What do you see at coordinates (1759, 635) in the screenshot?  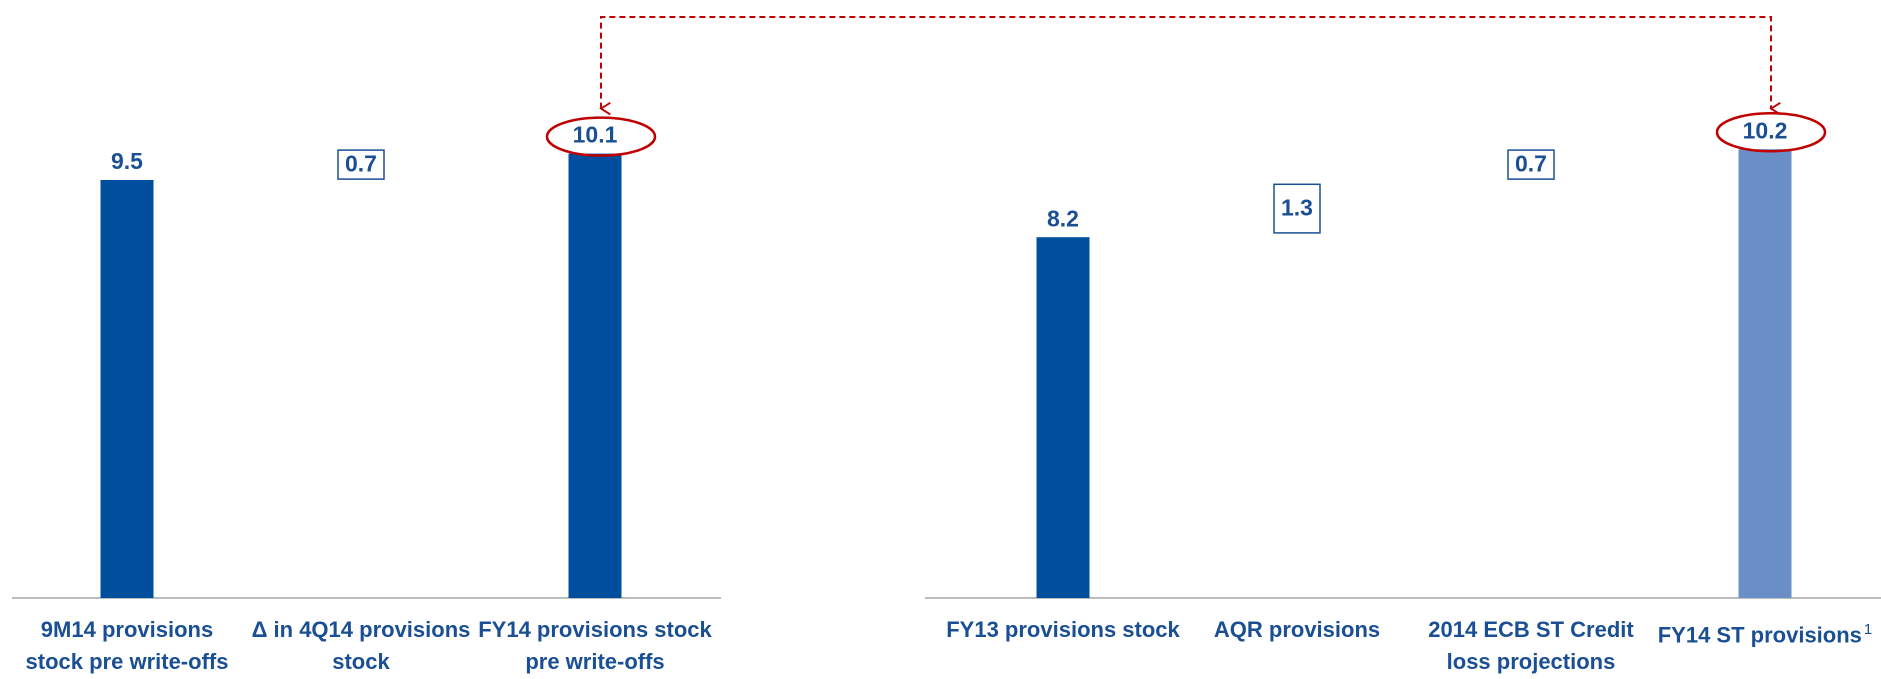 I see `category-text: FY14 ST provisions` at bounding box center [1759, 635].